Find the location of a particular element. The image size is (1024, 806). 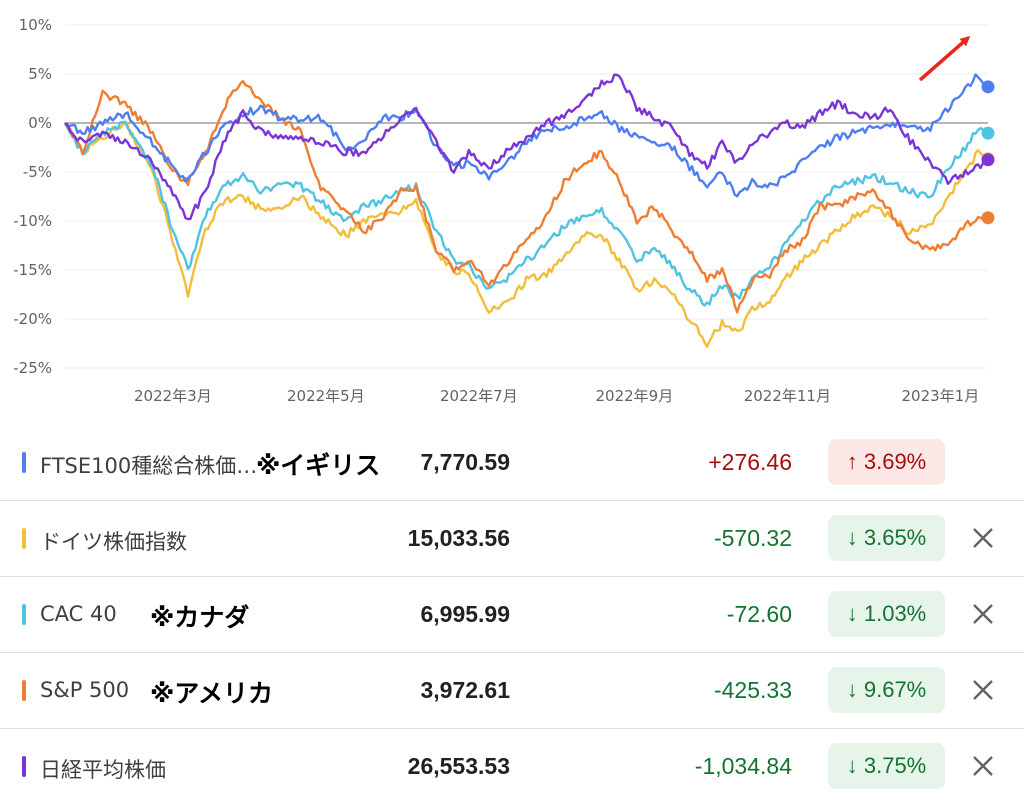

x-tick-label: 2022年11月 is located at coordinates (787, 396).